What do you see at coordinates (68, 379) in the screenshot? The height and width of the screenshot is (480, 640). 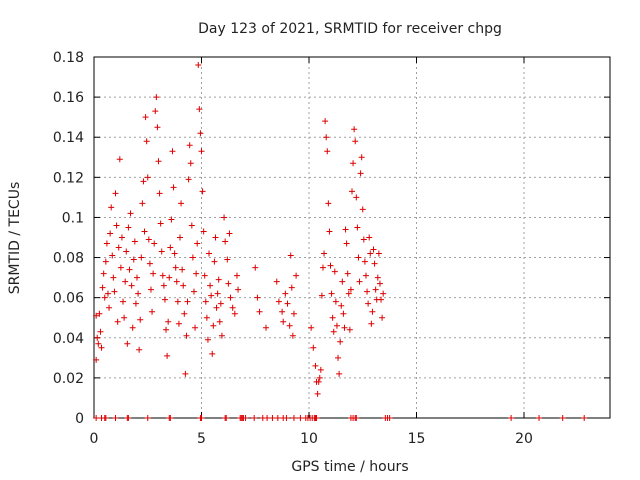 I see `y-tick-label: 0.02` at bounding box center [68, 379].